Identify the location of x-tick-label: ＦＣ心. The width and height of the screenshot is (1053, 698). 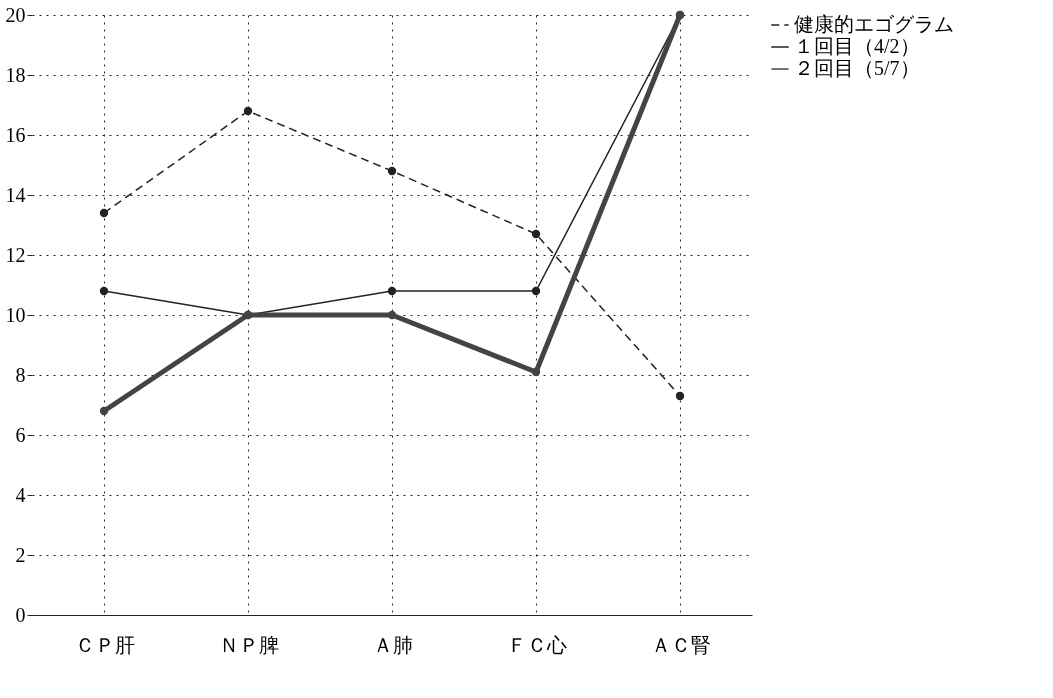
(536, 644).